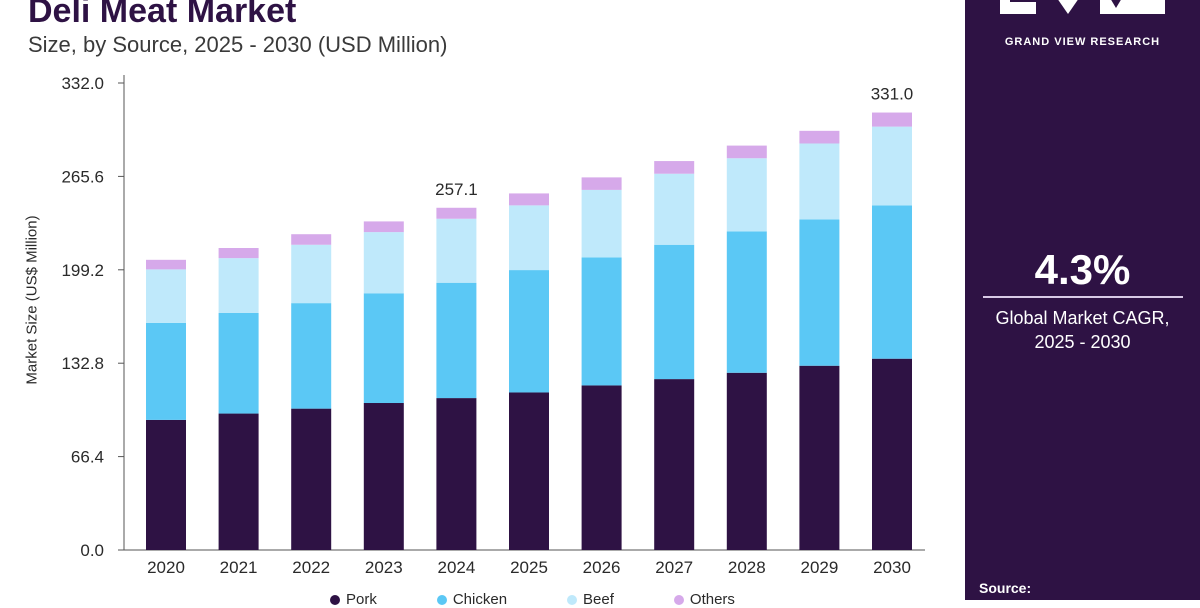 This screenshot has height=608, width=1200. Describe the element at coordinates (601, 183) in the screenshot. I see `bar-others-2026` at that location.